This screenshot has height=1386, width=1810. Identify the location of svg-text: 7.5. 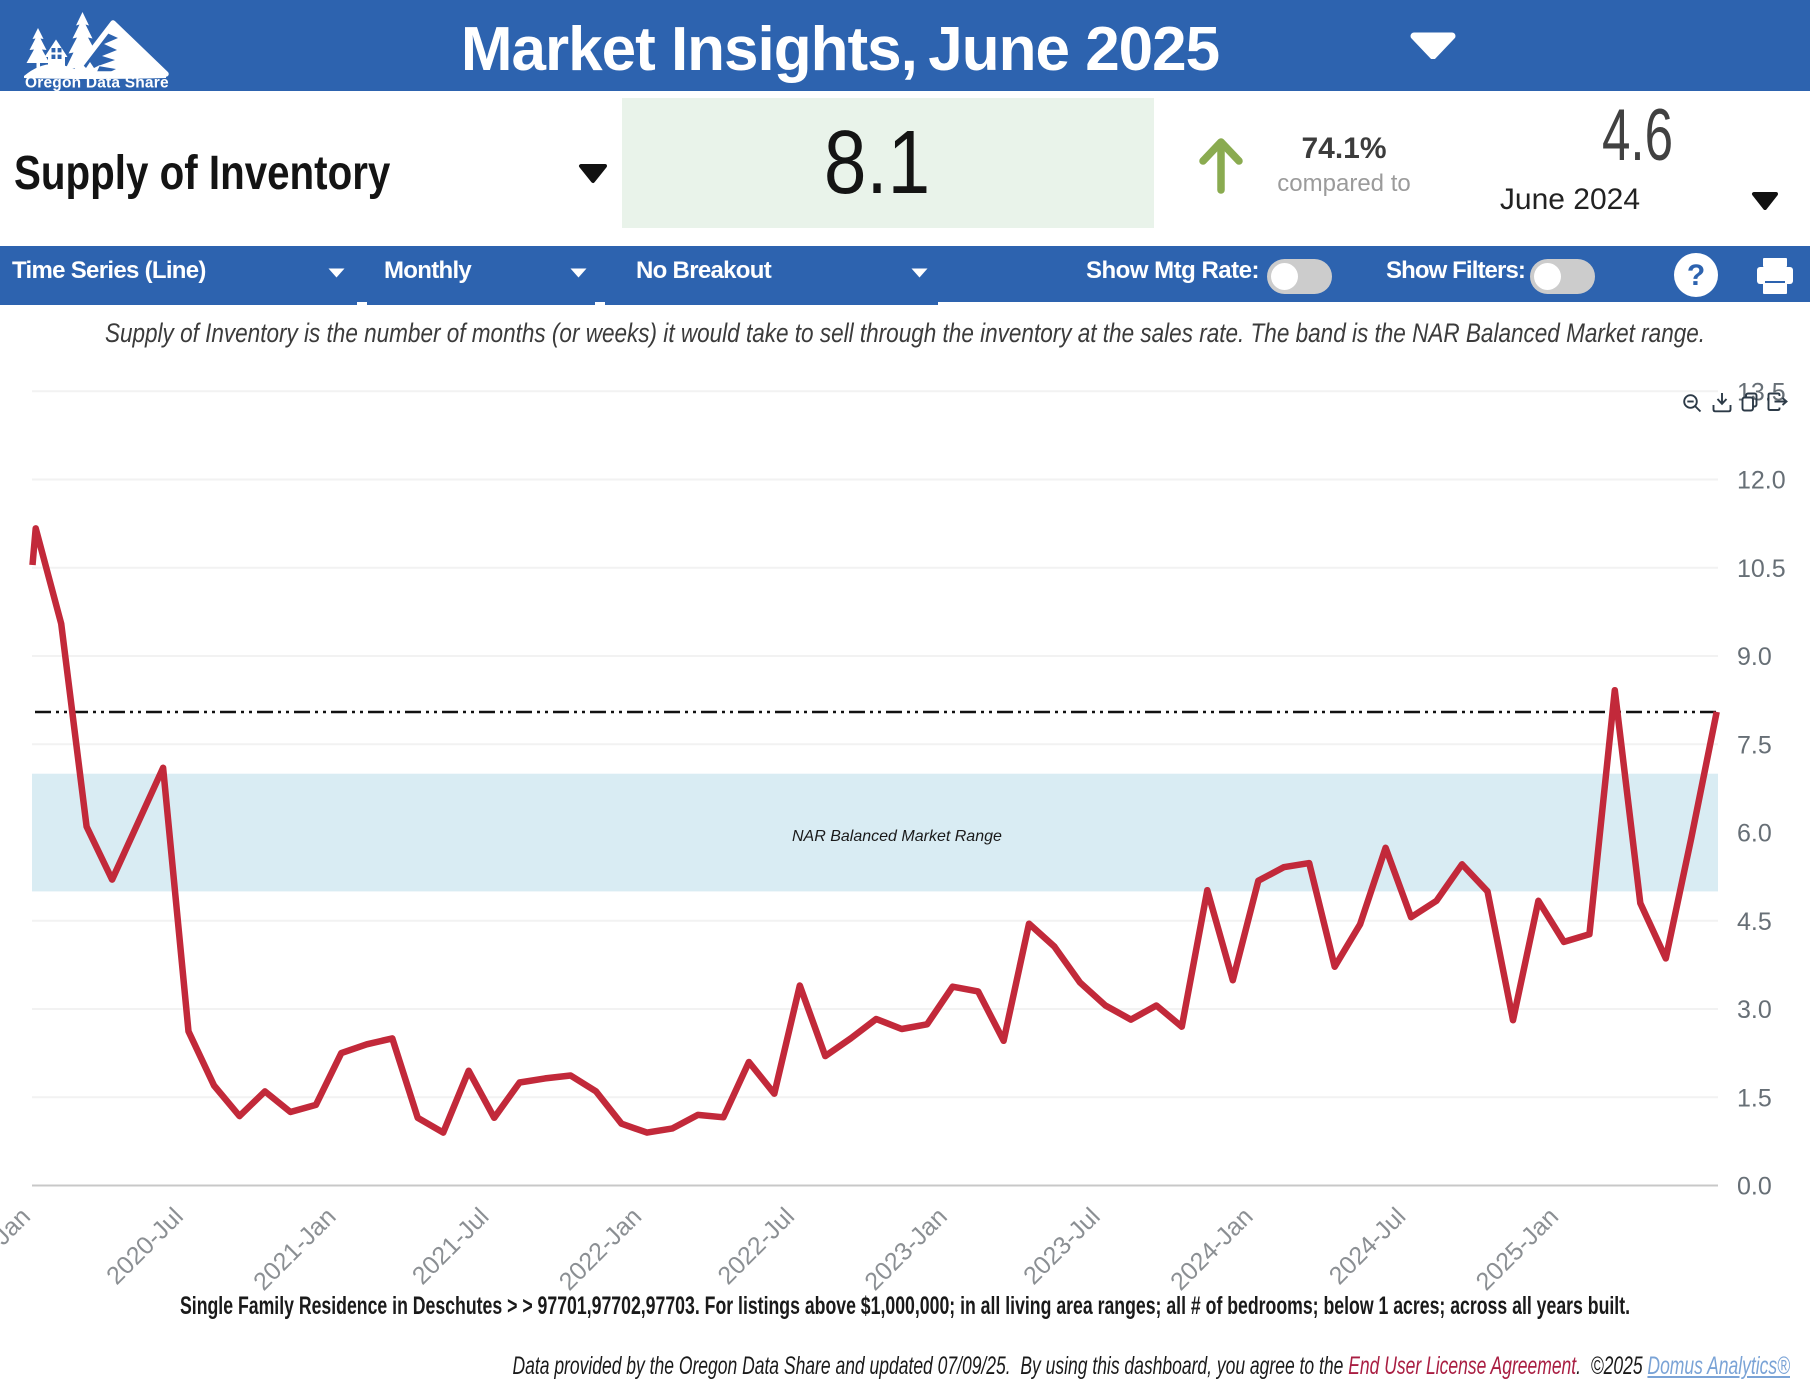
(1754, 745).